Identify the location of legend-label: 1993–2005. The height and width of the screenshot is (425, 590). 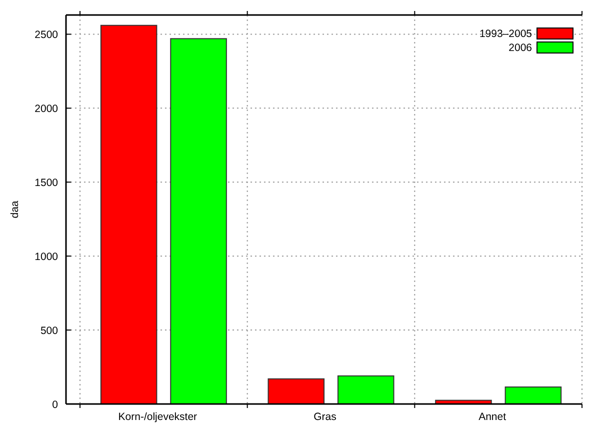
(505, 34).